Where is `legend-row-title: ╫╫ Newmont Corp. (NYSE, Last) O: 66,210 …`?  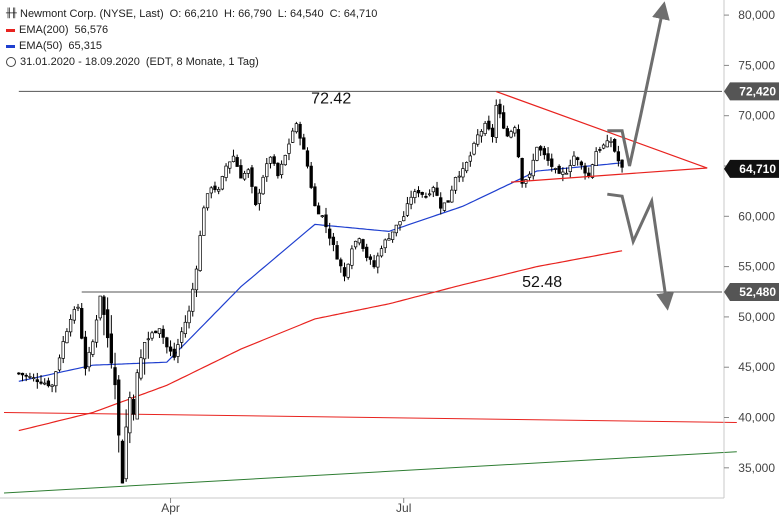
legend-row-title: ╫╫ Newmont Corp. (NYSE, Last) O: 66,210 … is located at coordinates (191, 14).